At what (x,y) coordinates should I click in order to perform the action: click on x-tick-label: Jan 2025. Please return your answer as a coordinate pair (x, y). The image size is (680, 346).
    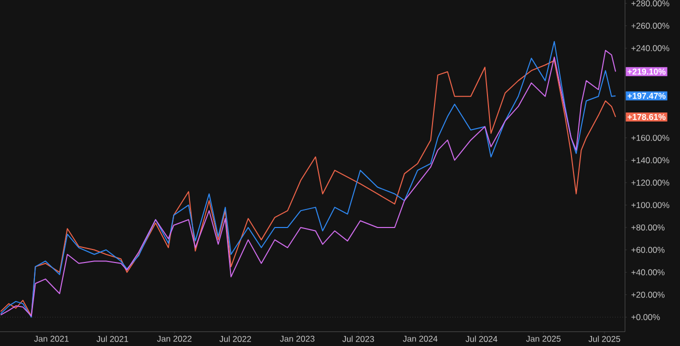
    Looking at the image, I should click on (543, 339).